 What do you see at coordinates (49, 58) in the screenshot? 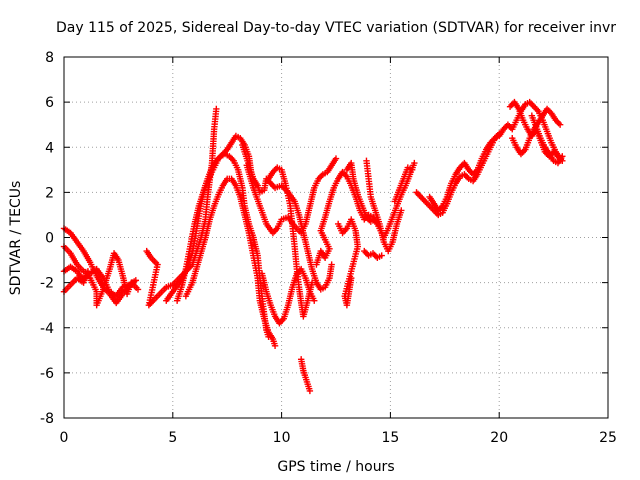
I see `y-tick-label: 8` at bounding box center [49, 58].